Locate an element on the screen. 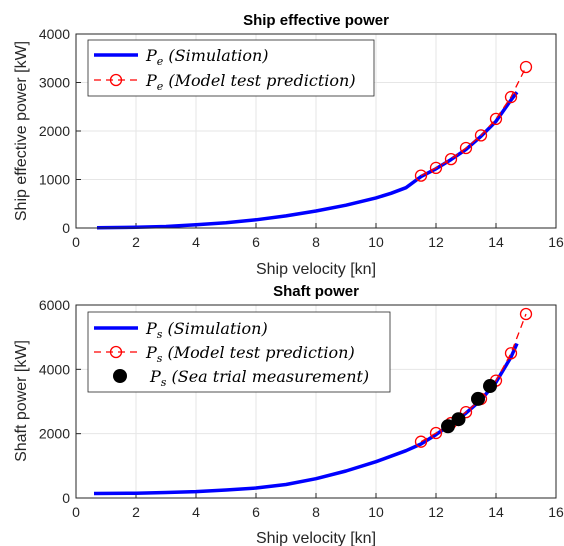  legend-label: Pe (Simulation) is located at coordinates (207, 57).